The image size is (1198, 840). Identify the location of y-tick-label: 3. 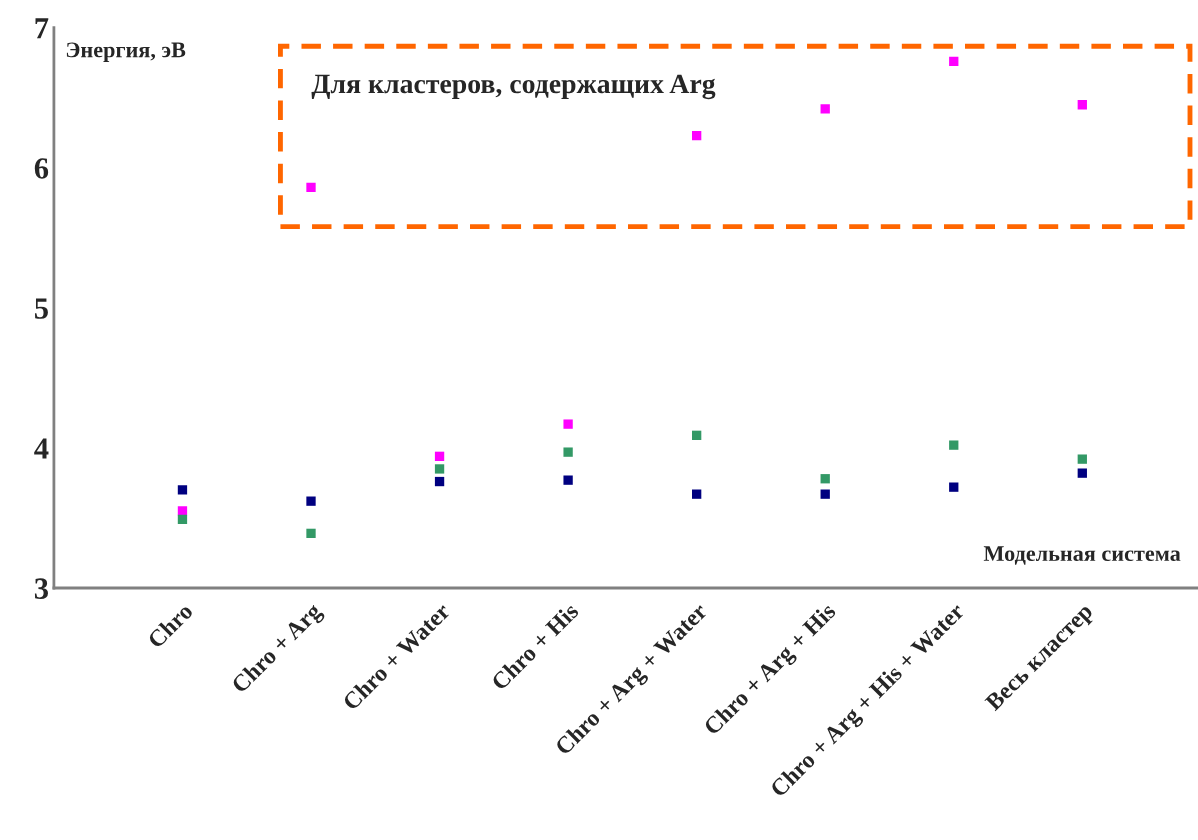
(41, 588).